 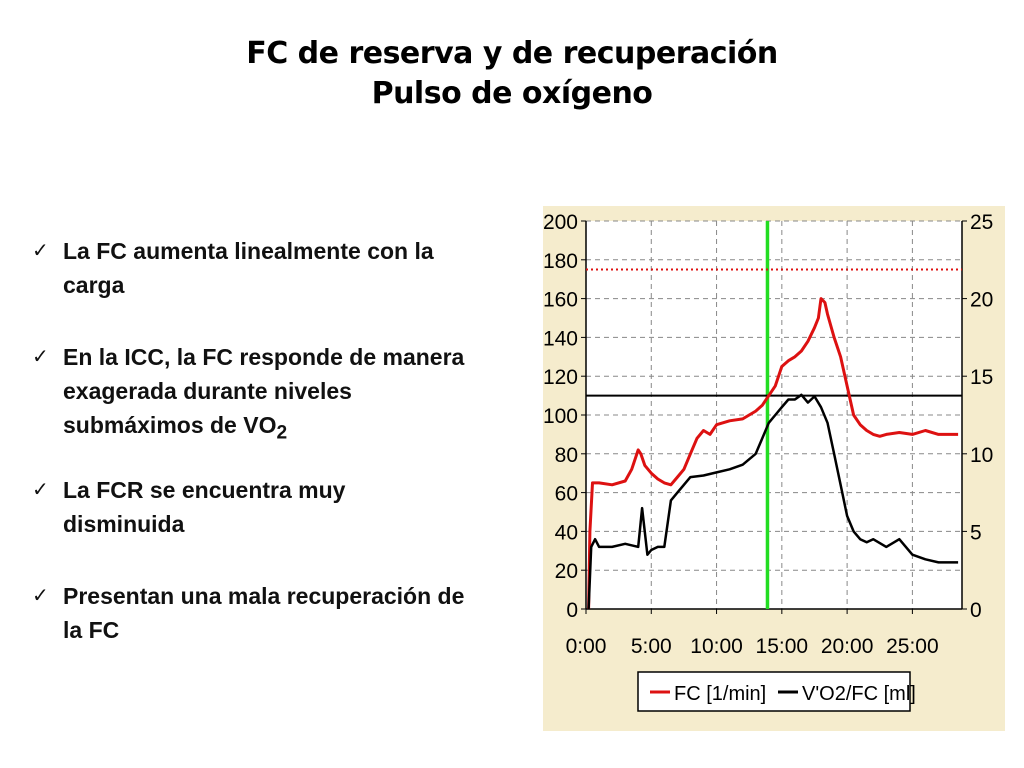 I want to click on x-tick-label: 10:00, so click(x=716, y=646).